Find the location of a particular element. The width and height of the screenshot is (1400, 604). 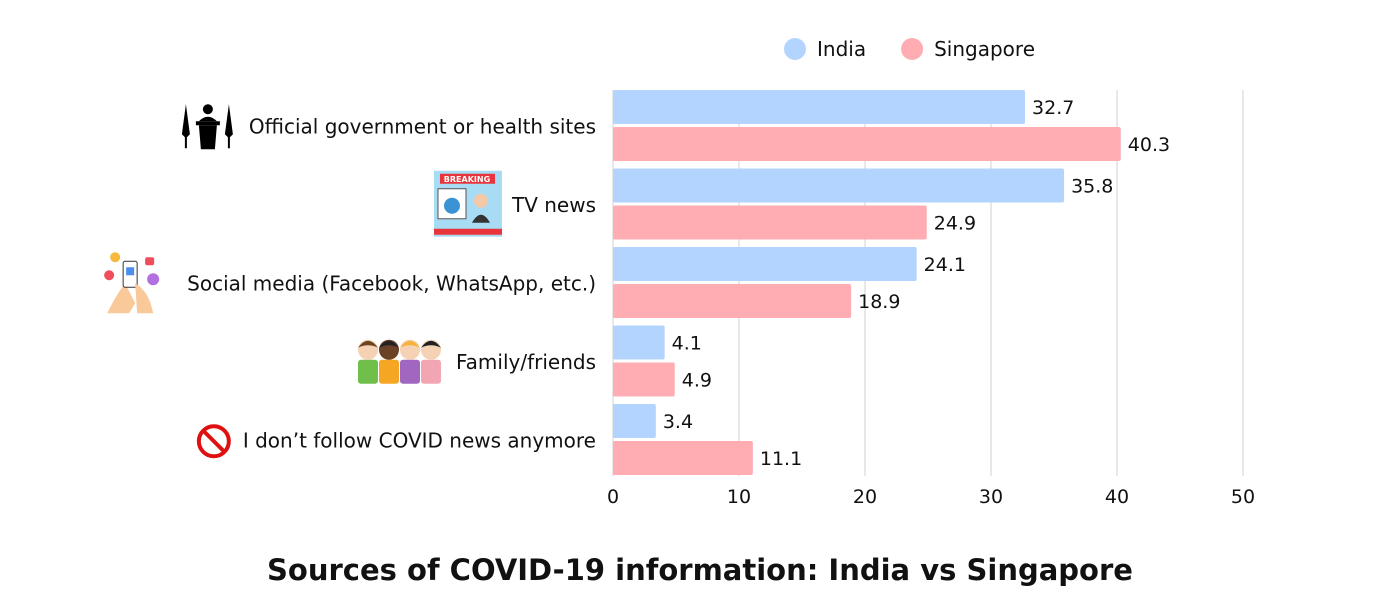

data-label: 11.1 is located at coordinates (781, 459).